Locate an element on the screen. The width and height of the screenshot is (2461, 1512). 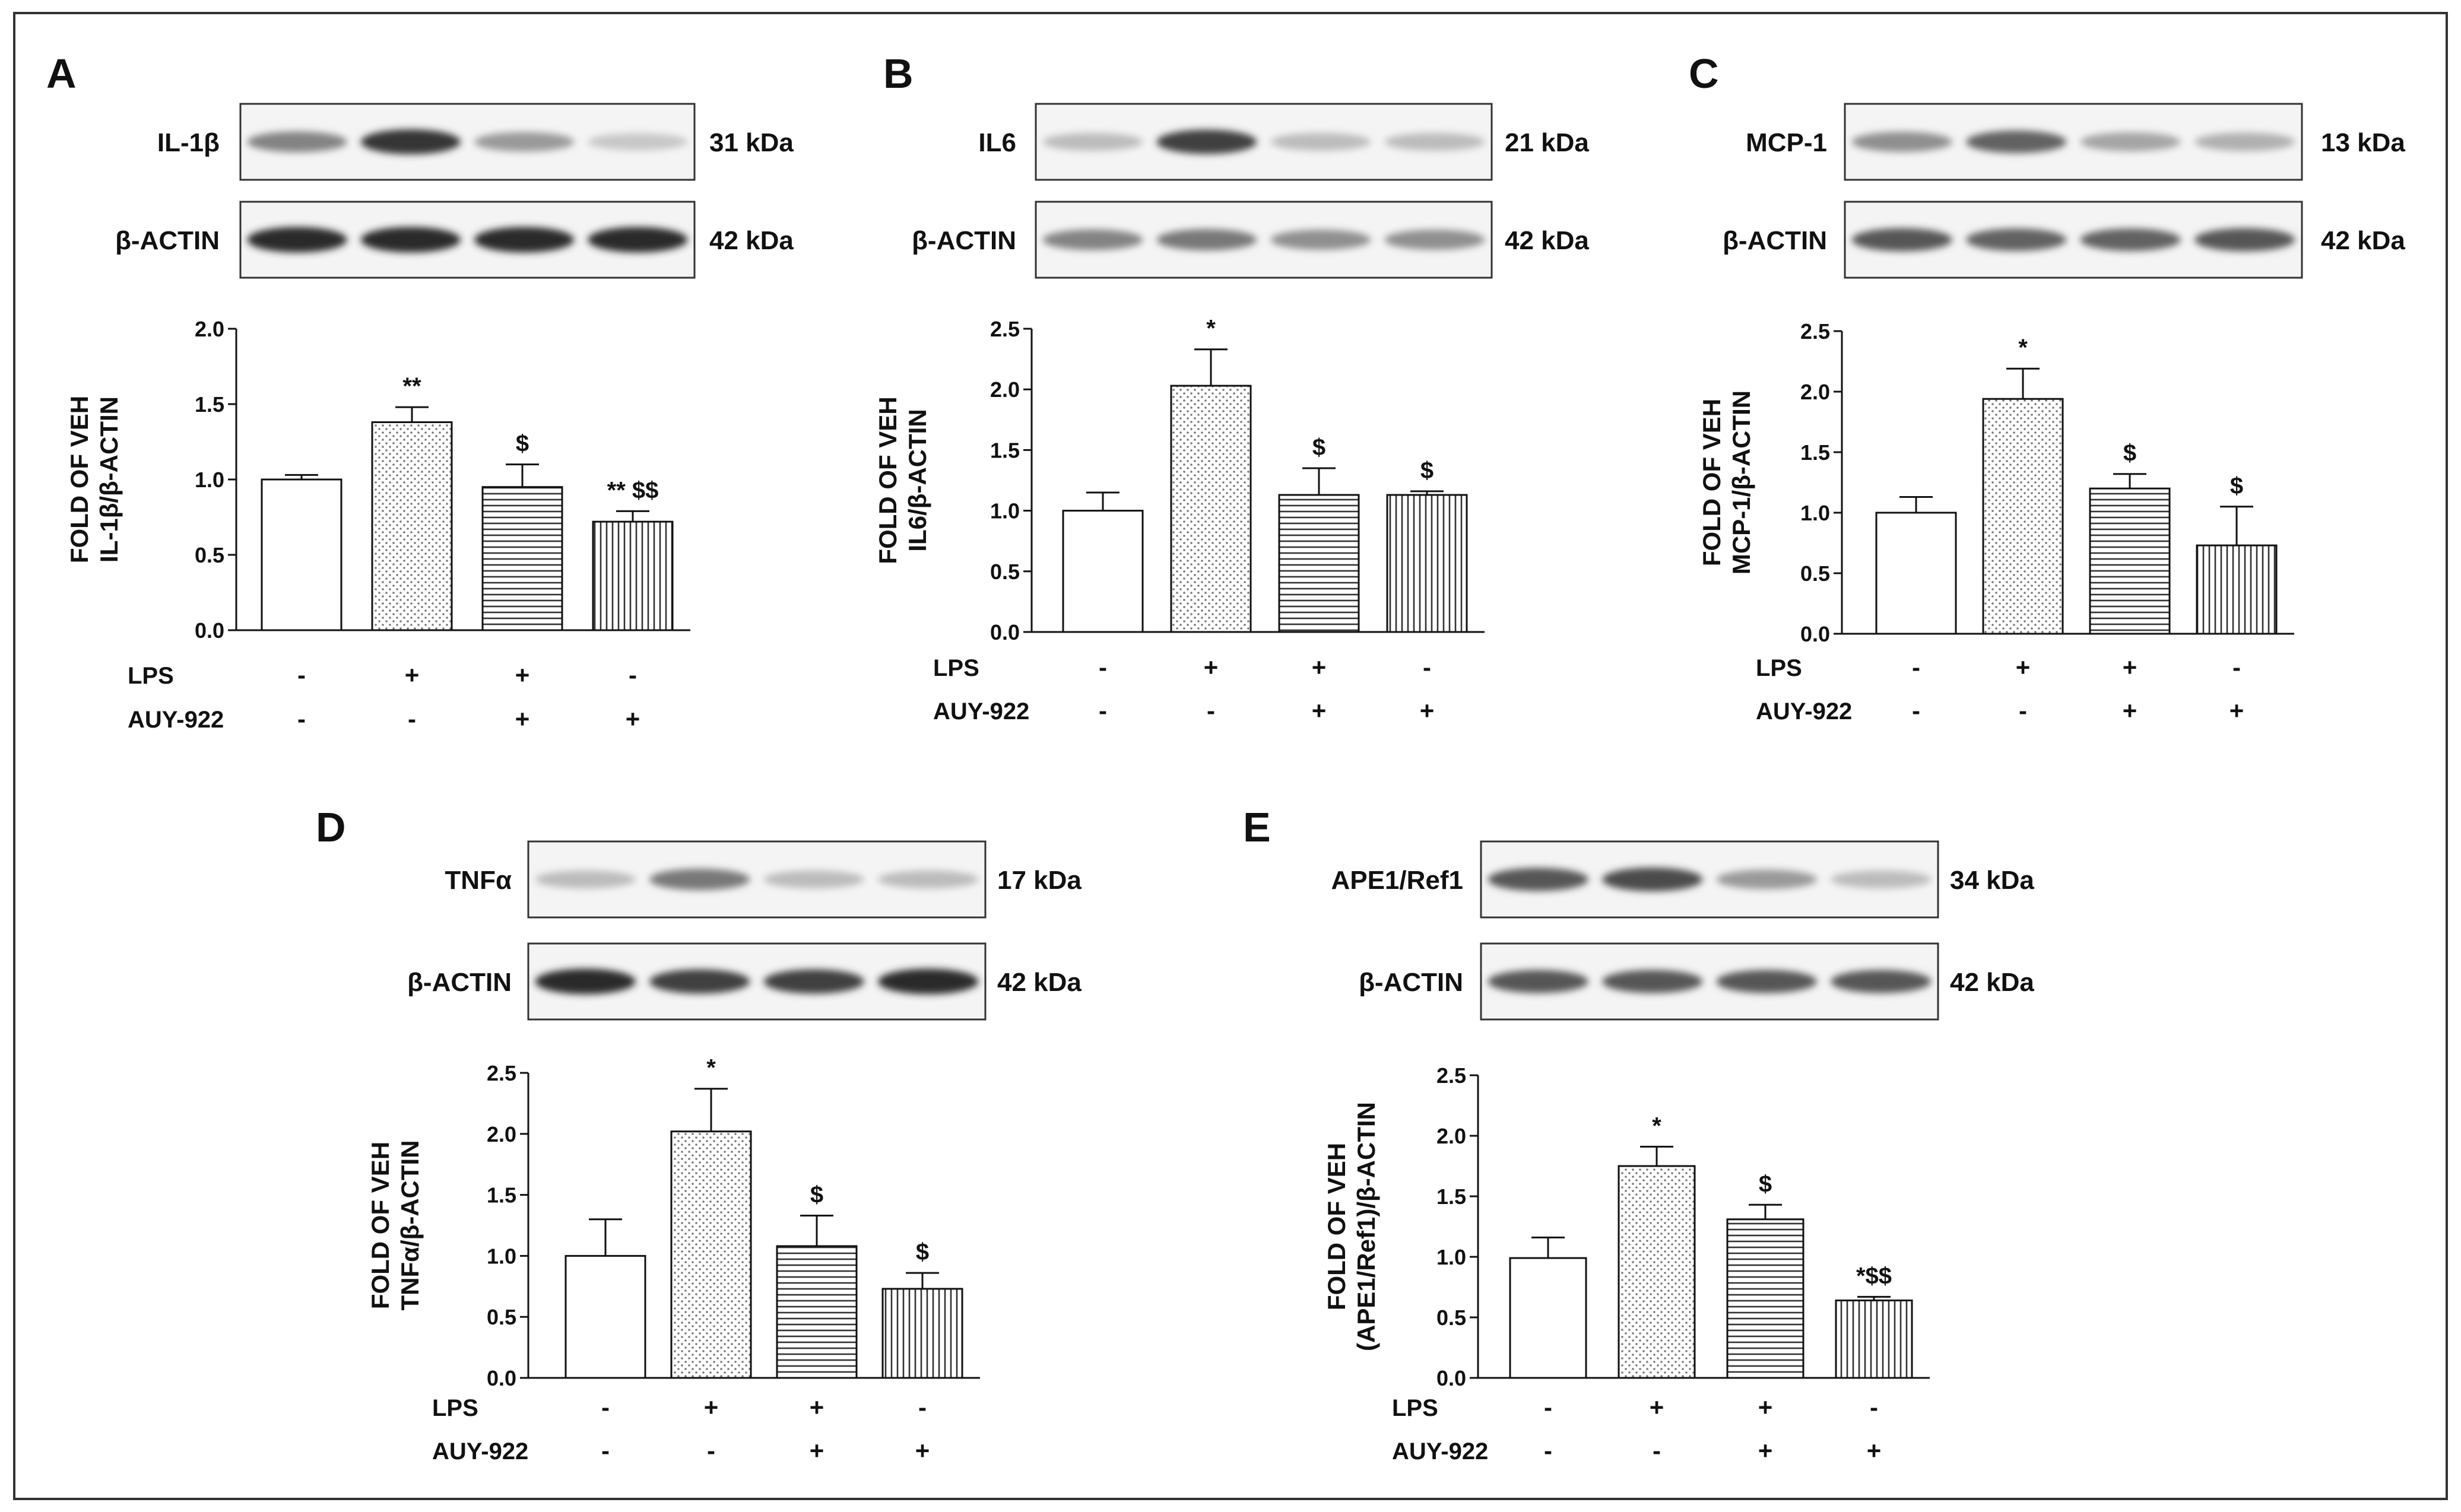
target-kda-label: 13 kDa is located at coordinates (2363, 142).